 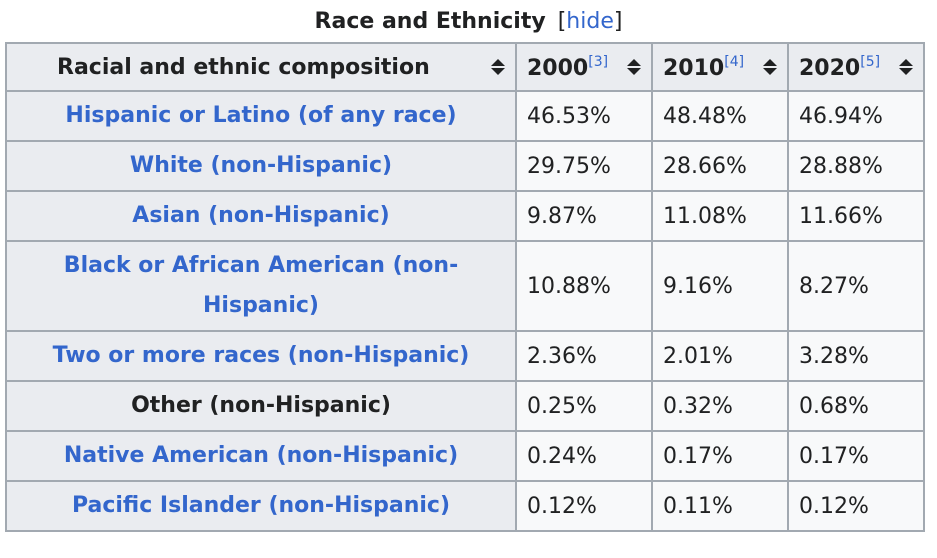 I want to click on column-header-year: 2020[5], so click(x=839, y=67).